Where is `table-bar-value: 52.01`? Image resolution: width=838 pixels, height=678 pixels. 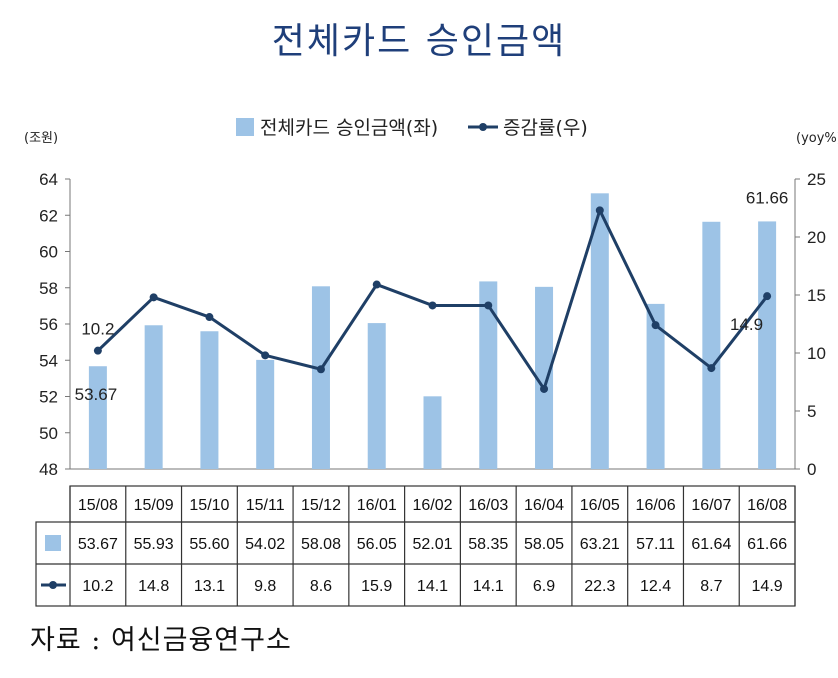
table-bar-value: 52.01 is located at coordinates (432, 544).